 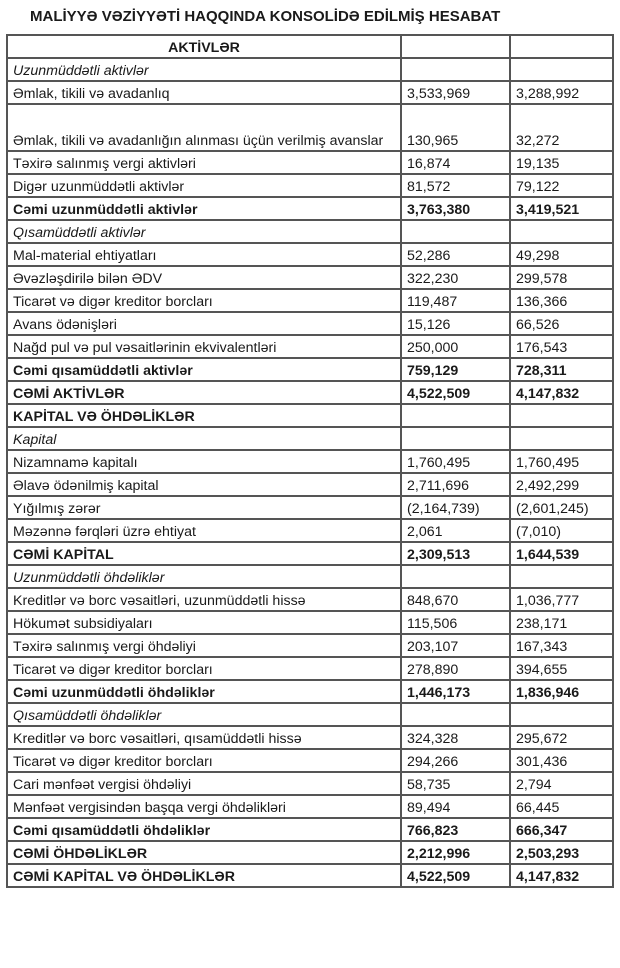 I want to click on value-current-year: 322,230, so click(x=455, y=277).